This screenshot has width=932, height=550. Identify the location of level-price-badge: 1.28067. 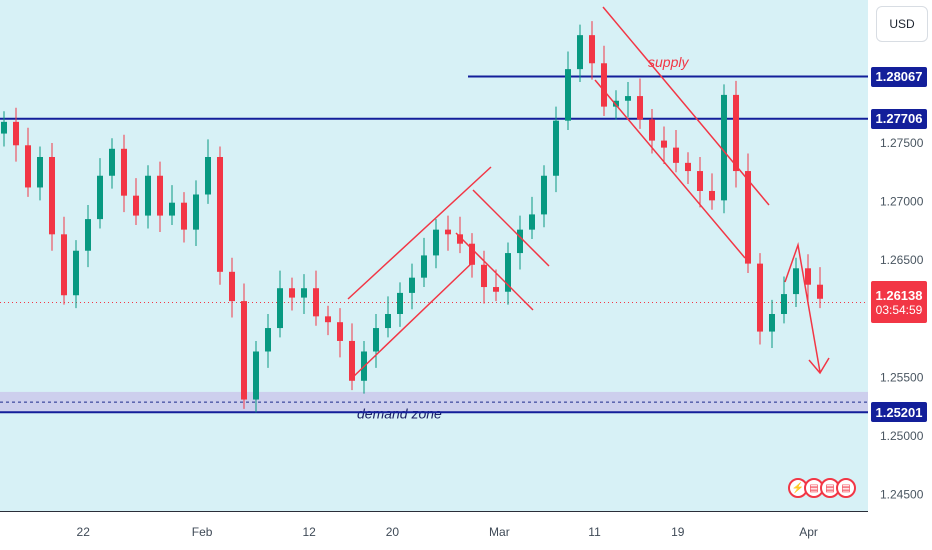
(899, 76).